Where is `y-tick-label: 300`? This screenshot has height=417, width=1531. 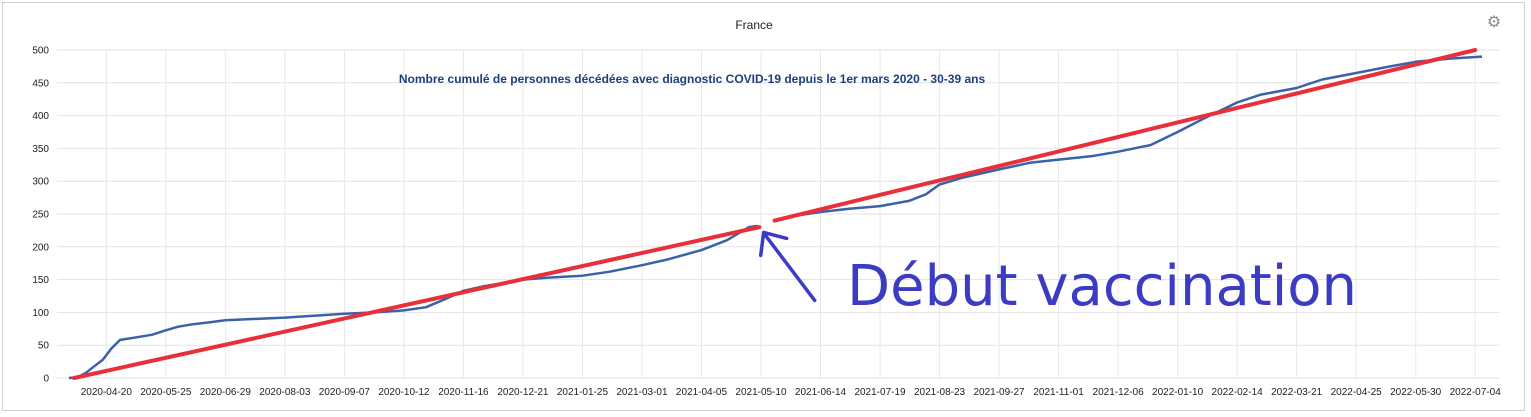 y-tick-label: 300 is located at coordinates (40, 182).